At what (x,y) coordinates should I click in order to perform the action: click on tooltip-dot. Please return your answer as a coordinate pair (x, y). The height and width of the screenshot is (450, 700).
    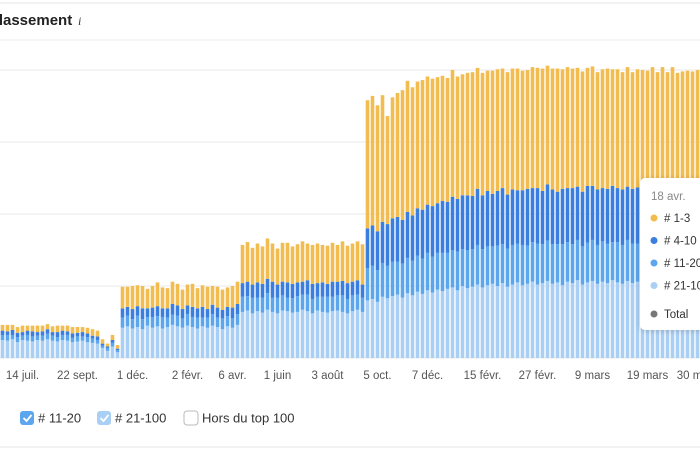
    Looking at the image, I should click on (654, 218).